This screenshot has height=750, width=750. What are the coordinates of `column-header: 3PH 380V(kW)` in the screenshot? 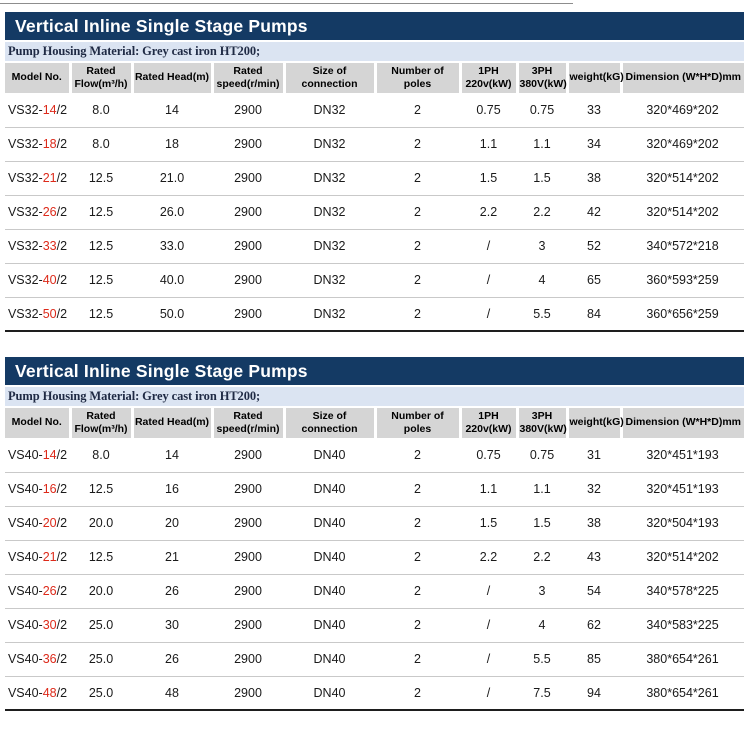 It's located at (541, 423).